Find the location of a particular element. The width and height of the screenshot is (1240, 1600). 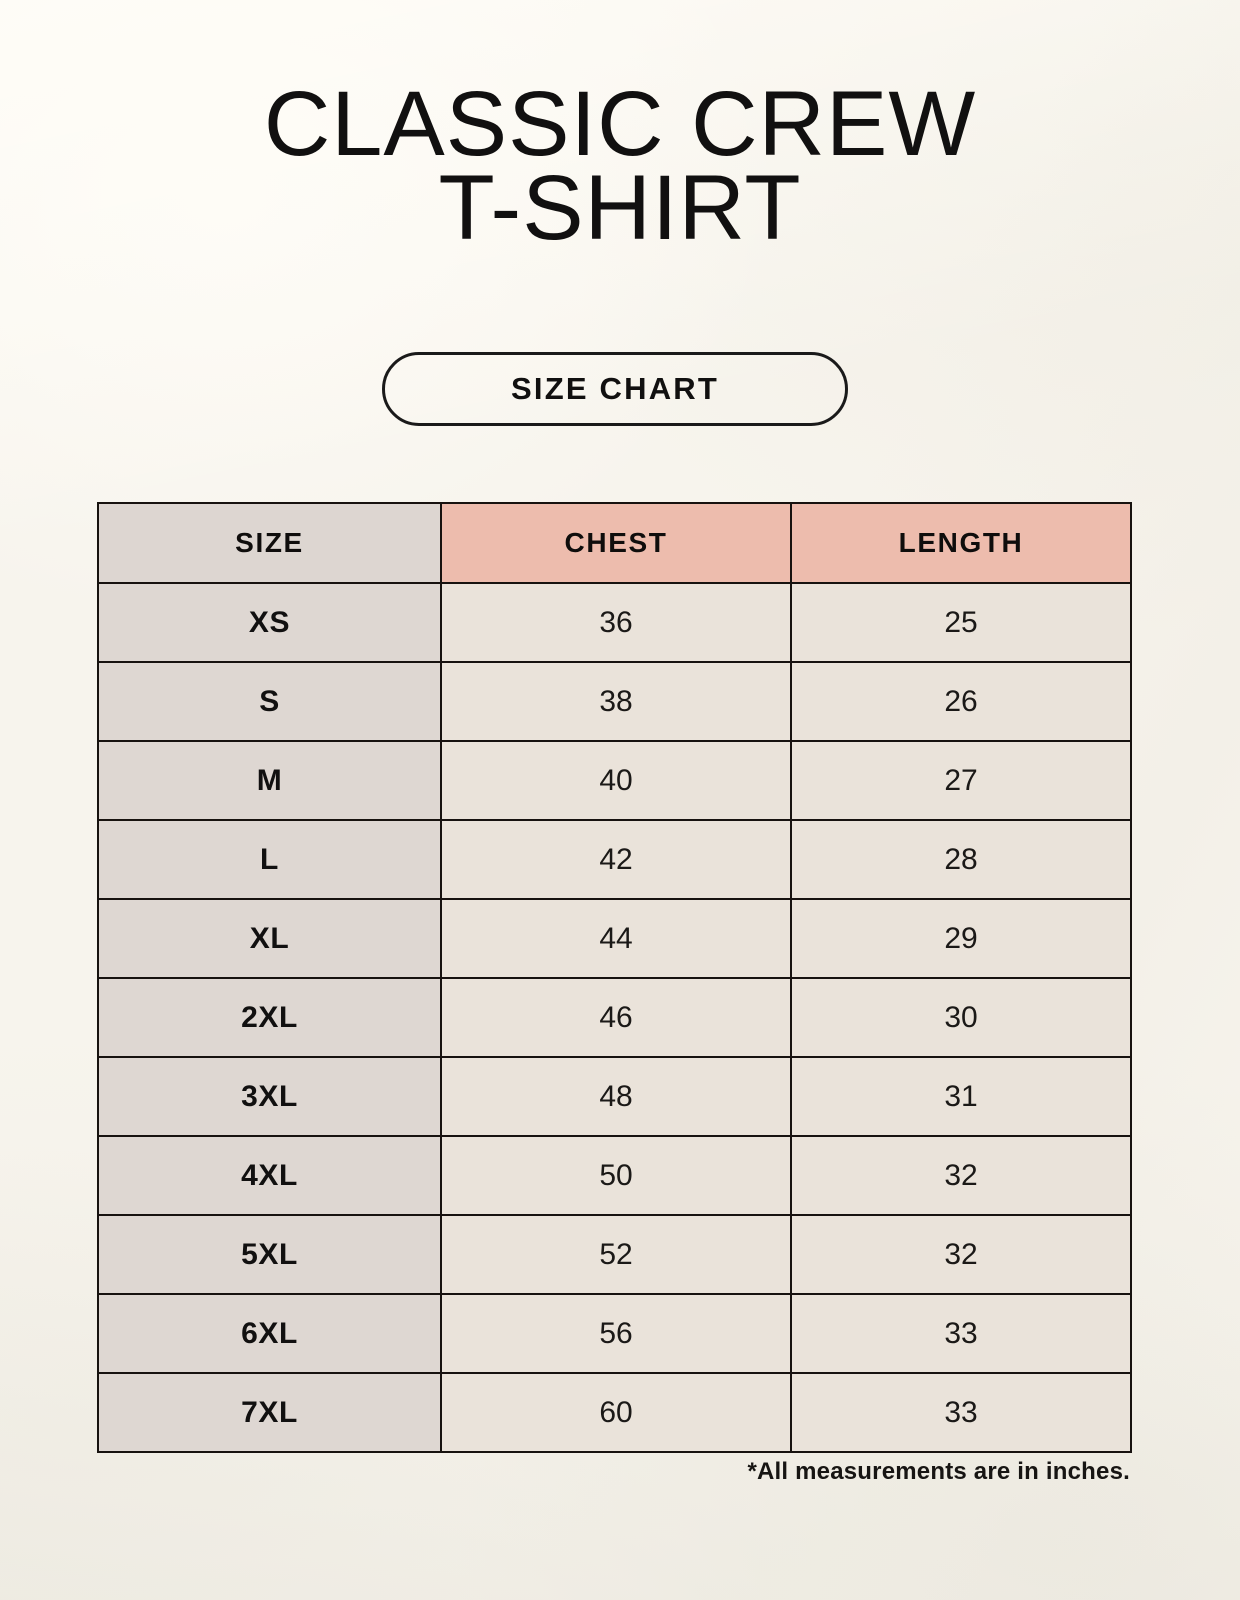

cell-chest: 36 is located at coordinates (616, 622).